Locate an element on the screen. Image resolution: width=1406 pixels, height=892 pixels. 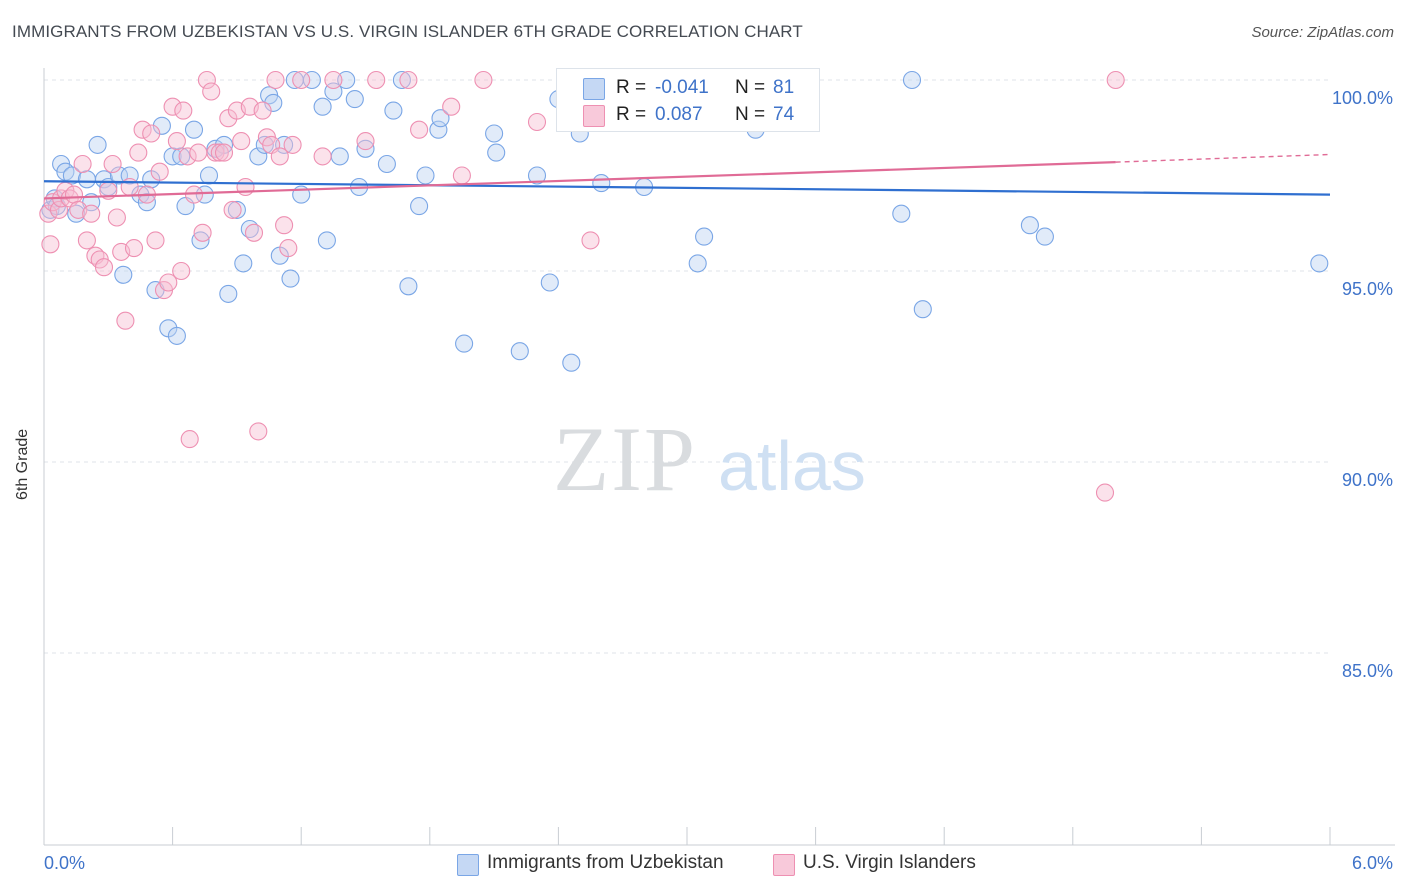
trend-line-virgin-islanders is located at coordinates (579, 180).